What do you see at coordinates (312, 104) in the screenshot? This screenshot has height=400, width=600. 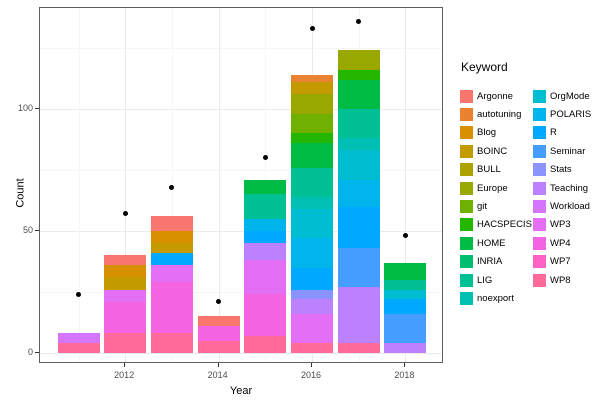 I see `bar-segment-europe` at bounding box center [312, 104].